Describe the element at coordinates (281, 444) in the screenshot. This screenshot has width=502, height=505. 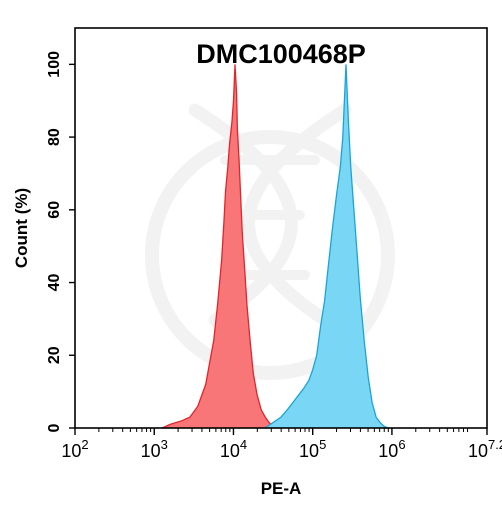
I see `x-axis-ticks: 10² 10³ 10⁴ 10⁵ 10⁶ 107.2` at that location.